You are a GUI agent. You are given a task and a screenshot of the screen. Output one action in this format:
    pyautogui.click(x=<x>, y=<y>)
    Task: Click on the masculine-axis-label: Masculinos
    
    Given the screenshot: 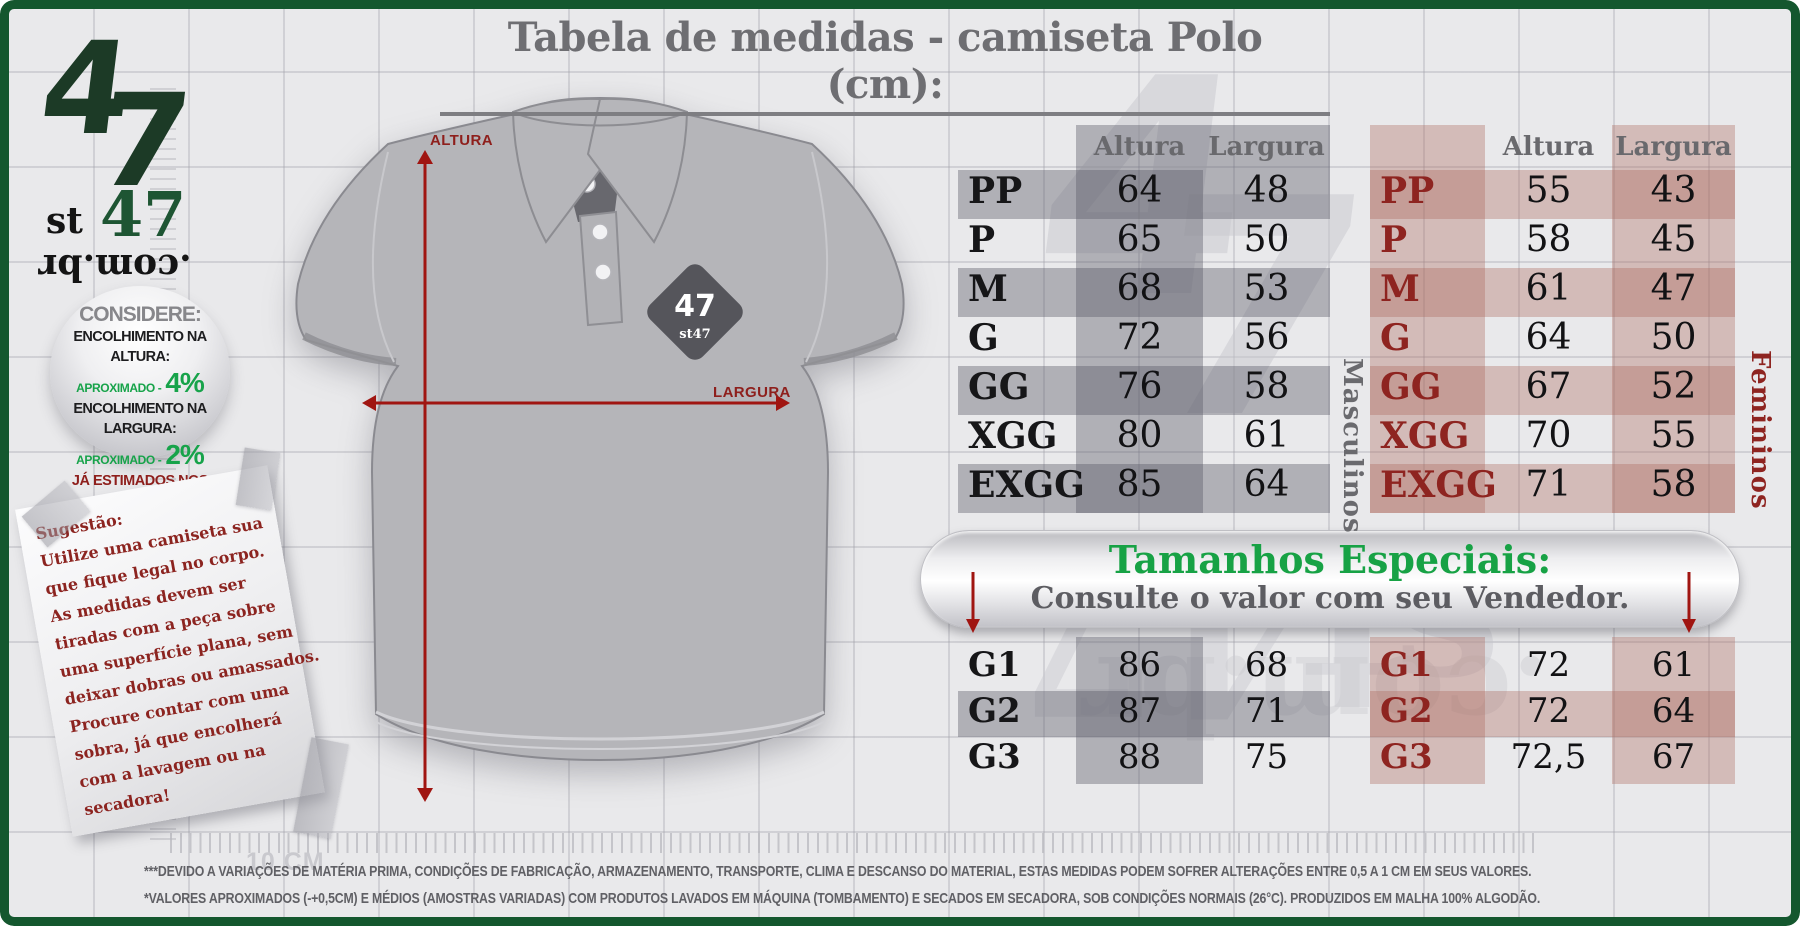 What is the action you would take?
    pyautogui.click(x=1352, y=446)
    